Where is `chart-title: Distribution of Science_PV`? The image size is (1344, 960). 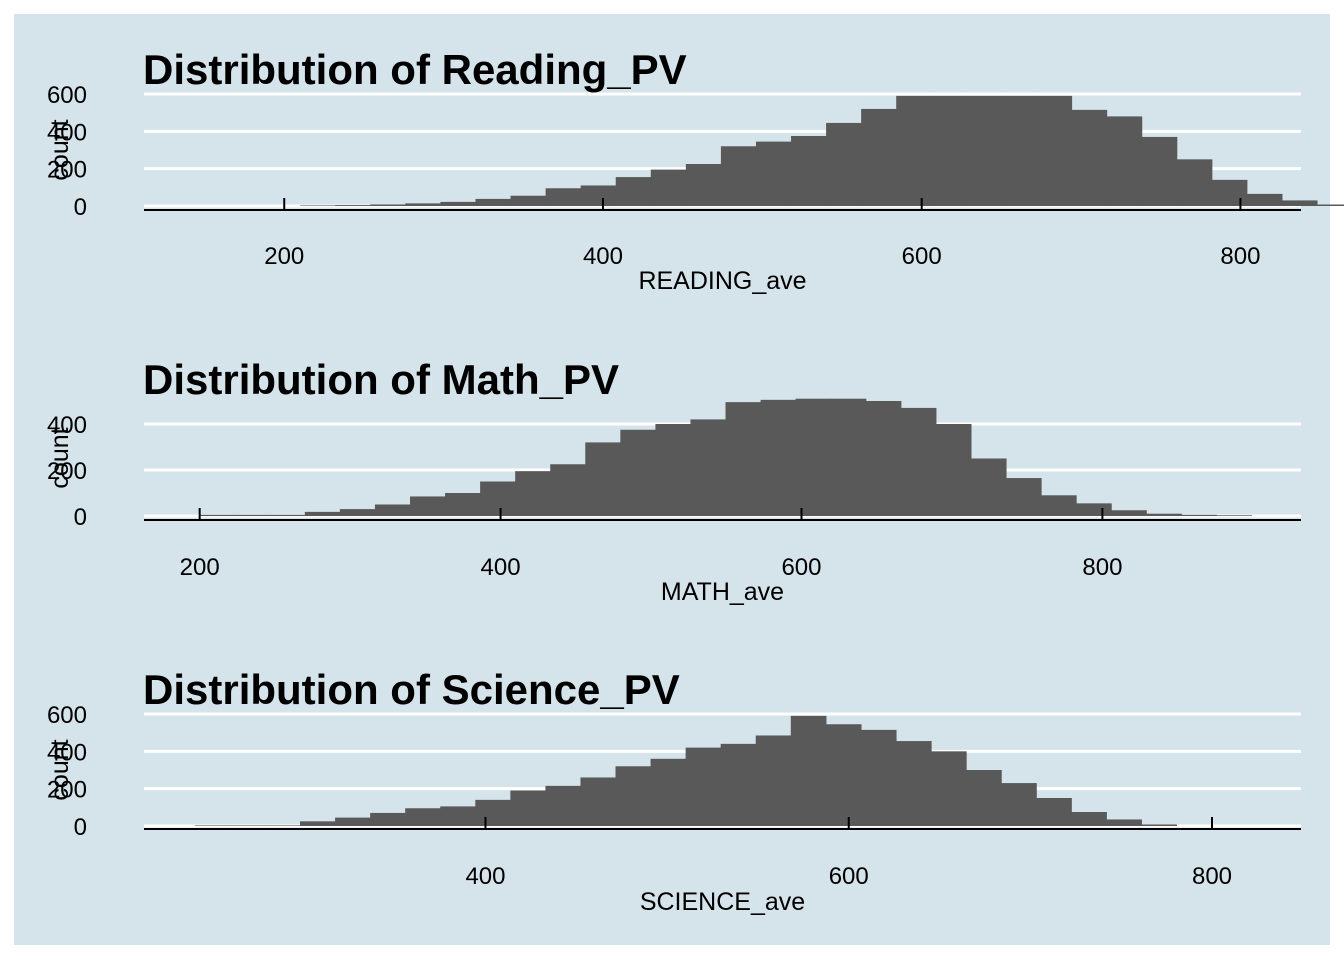
chart-title: Distribution of Science_PV is located at coordinates (411, 689).